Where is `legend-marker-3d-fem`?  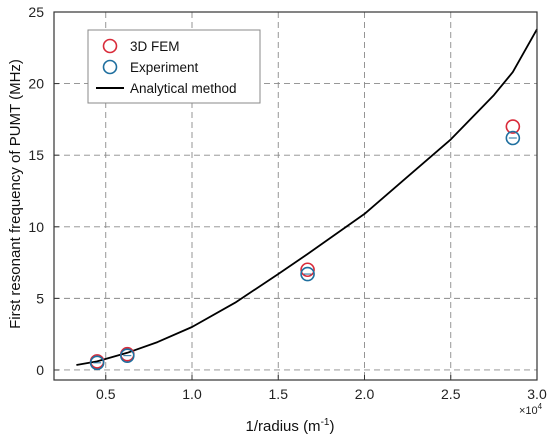
legend-marker-3d-fem is located at coordinates (110, 46).